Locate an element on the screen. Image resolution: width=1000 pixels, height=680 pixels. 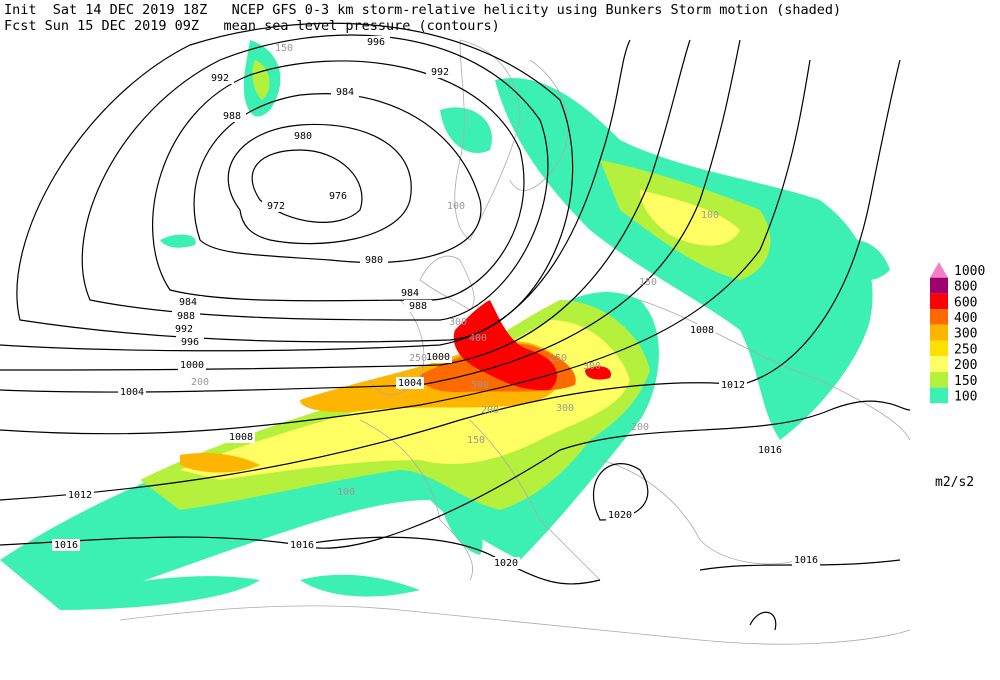
contour-label: 976 is located at coordinates (338, 196).